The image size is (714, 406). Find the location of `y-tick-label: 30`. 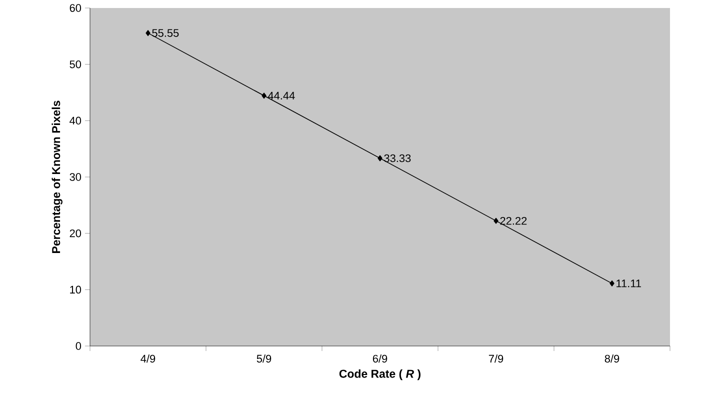

y-tick-label: 30 is located at coordinates (76, 177).